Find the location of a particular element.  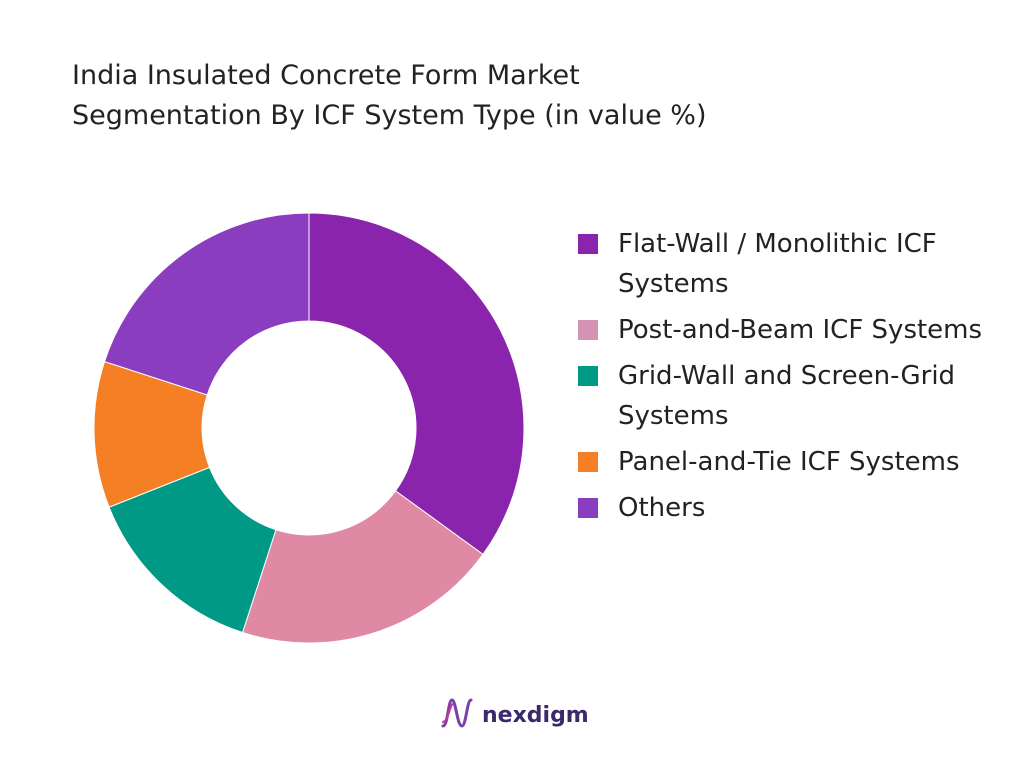

legend-label-flat-wall: Flat-Wall / Monolithic ICF Systems is located at coordinates (777, 264).